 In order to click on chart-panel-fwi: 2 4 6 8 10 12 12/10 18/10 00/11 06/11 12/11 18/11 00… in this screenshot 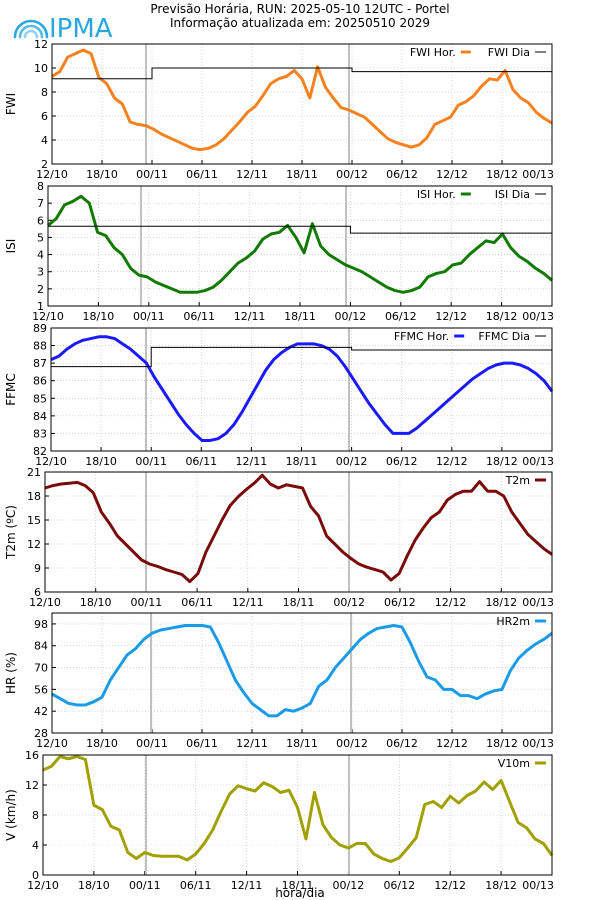, I will do `click(279, 109)`.